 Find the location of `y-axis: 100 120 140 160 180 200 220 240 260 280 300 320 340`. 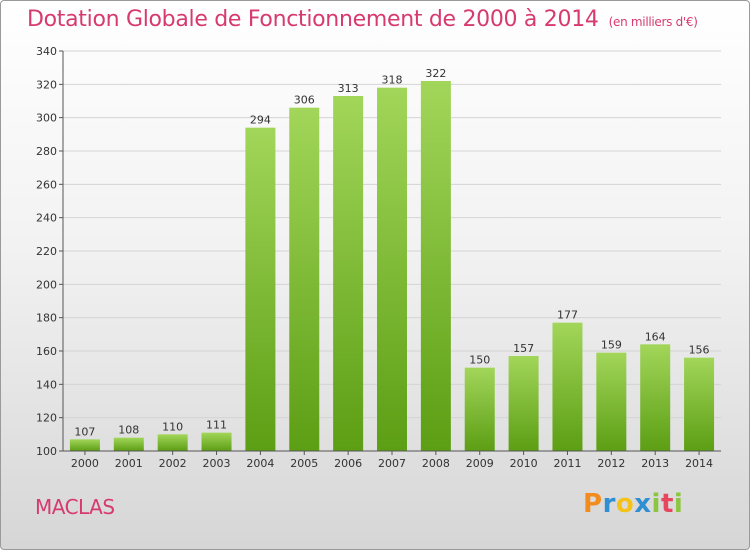

y-axis: 100 120 140 160 180 200 220 240 260 280 300 320 340 is located at coordinates (50, 251).